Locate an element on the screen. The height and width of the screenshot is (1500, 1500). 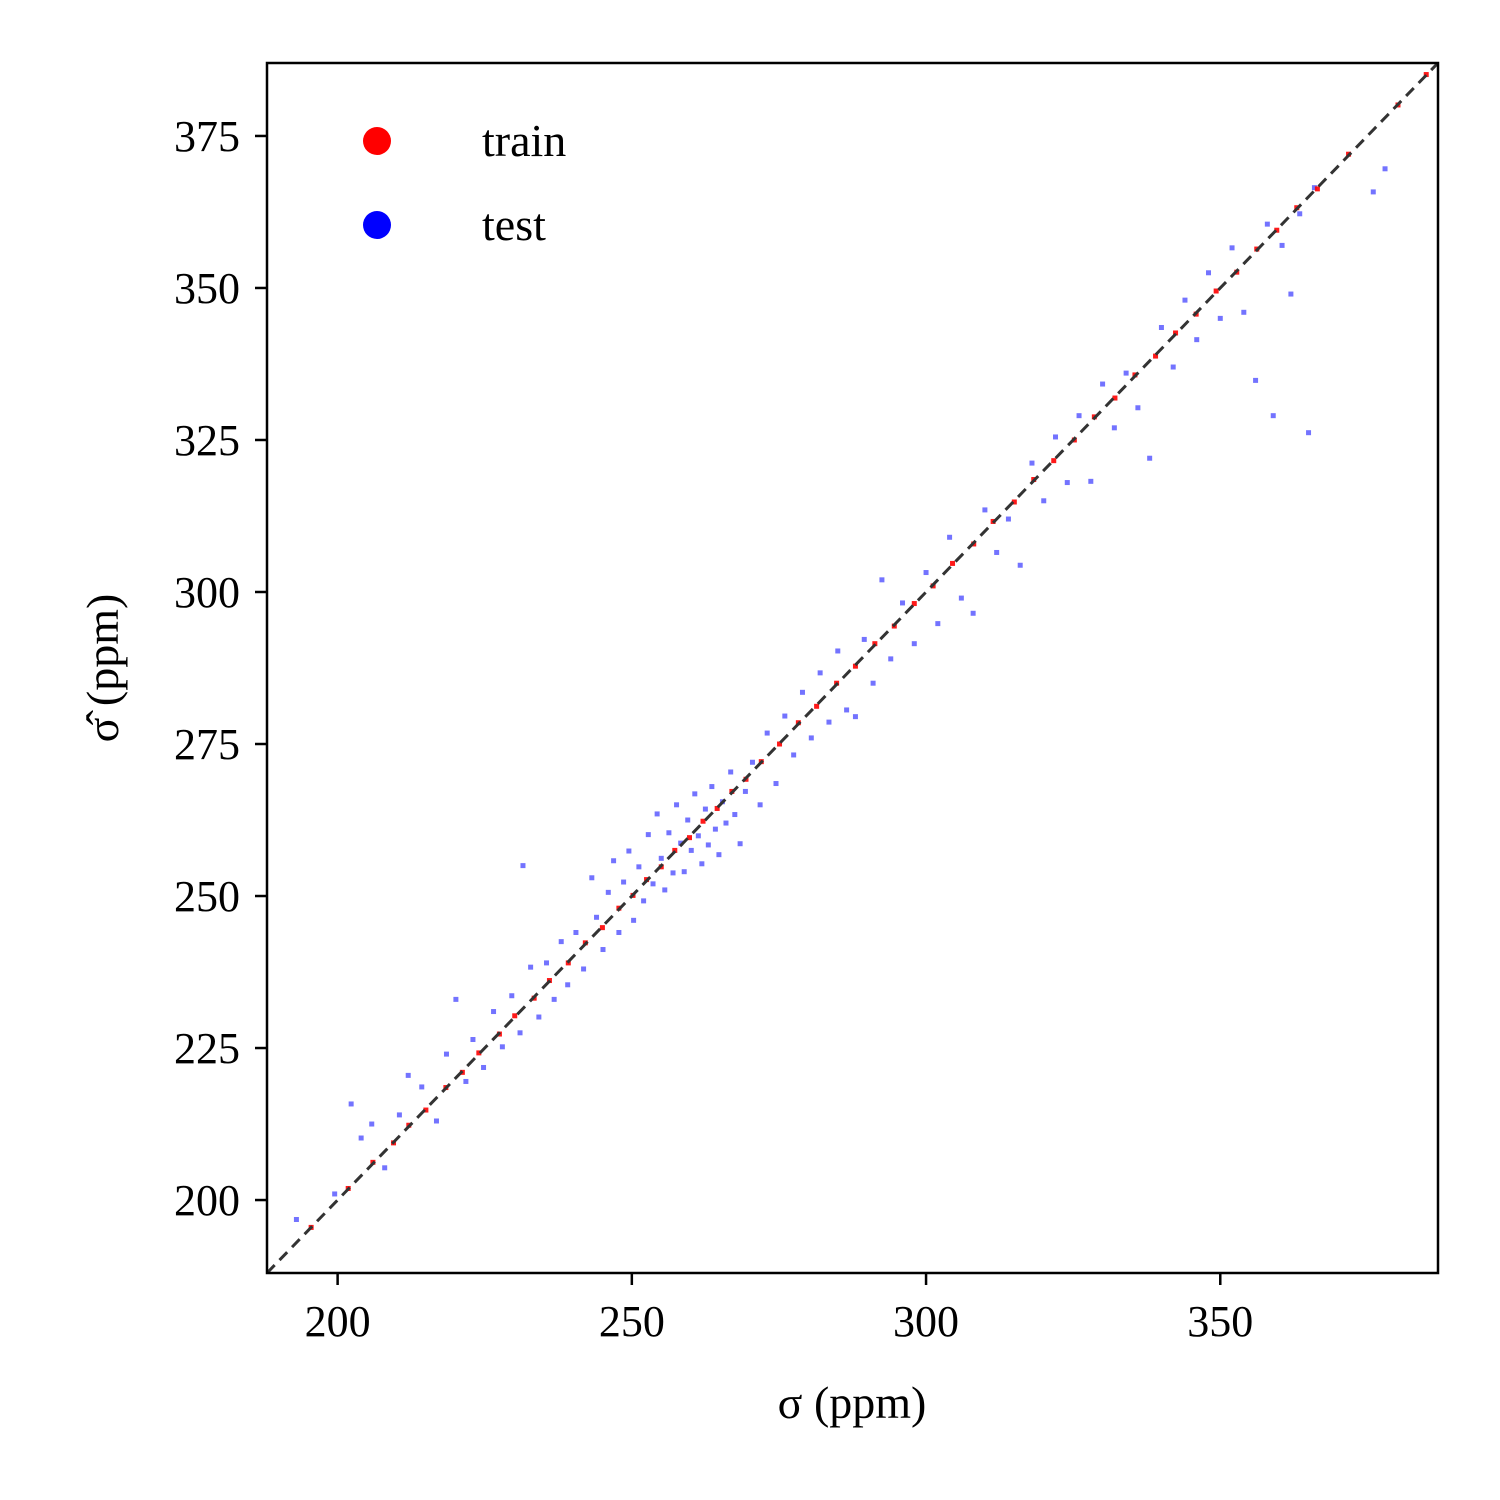
legend-marker-train is located at coordinates (377, 141).